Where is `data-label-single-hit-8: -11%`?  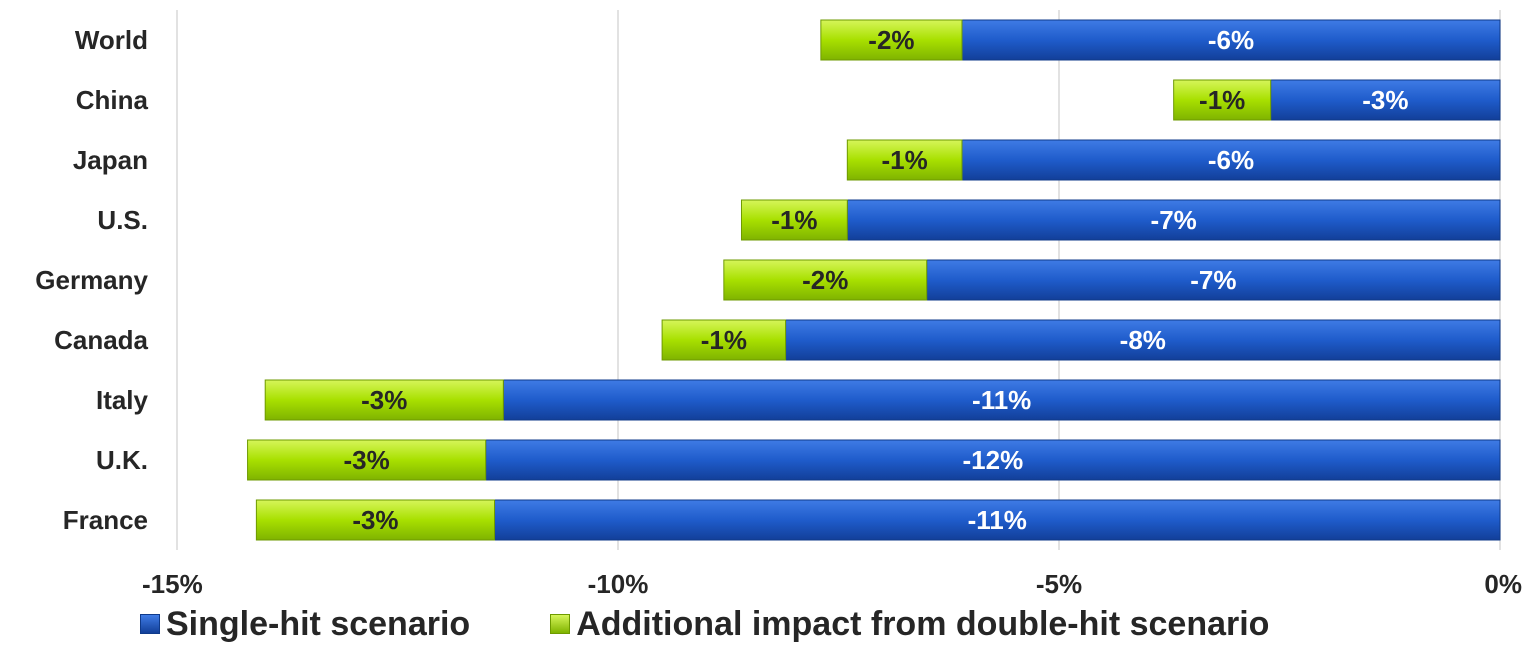
data-label-single-hit-8: -11% is located at coordinates (997, 520).